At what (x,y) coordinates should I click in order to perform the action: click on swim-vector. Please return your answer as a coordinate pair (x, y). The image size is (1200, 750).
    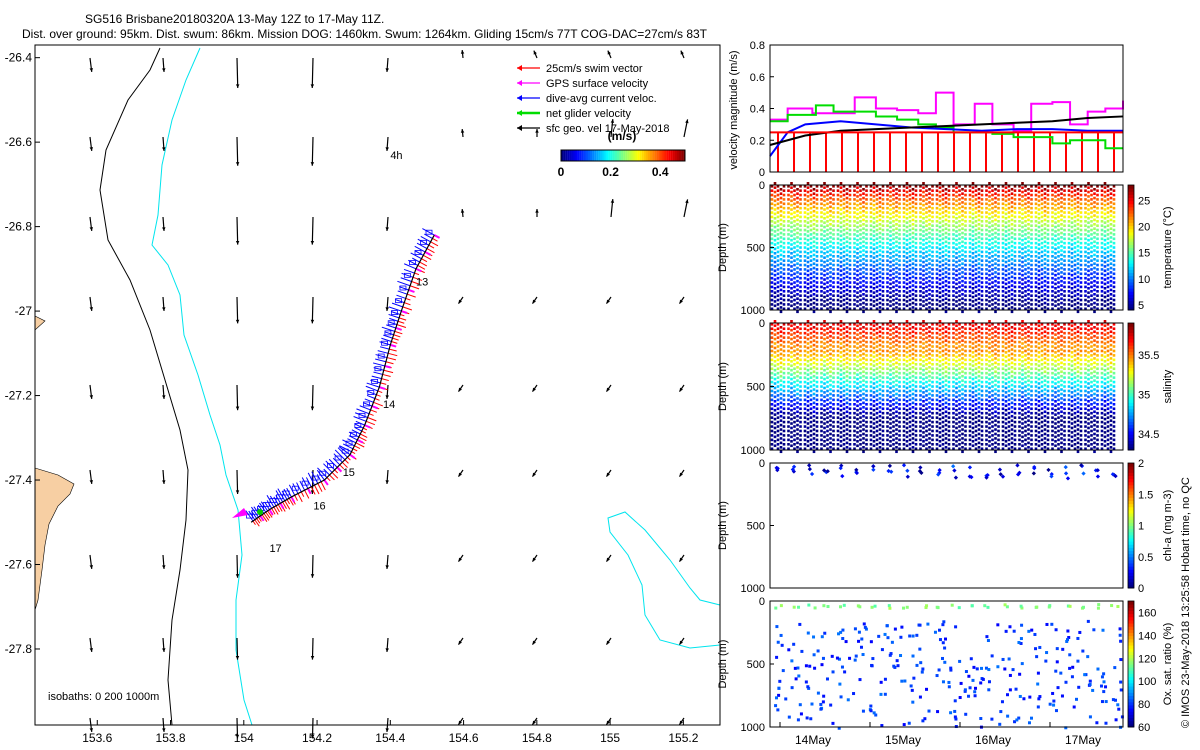
    Looking at the image, I should click on (415, 283).